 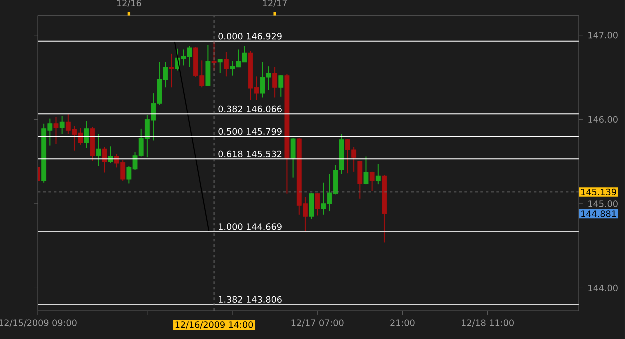 What do you see at coordinates (603, 119) in the screenshot?
I see `y-tick-label: 146.00` at bounding box center [603, 119].